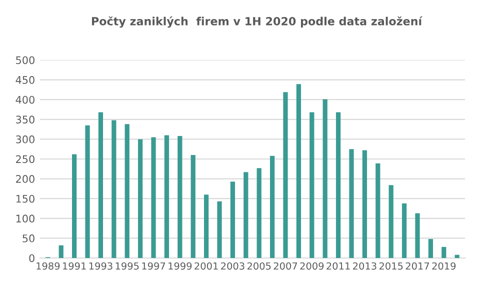  I want to click on x-tick-label: 1997, so click(154, 266).